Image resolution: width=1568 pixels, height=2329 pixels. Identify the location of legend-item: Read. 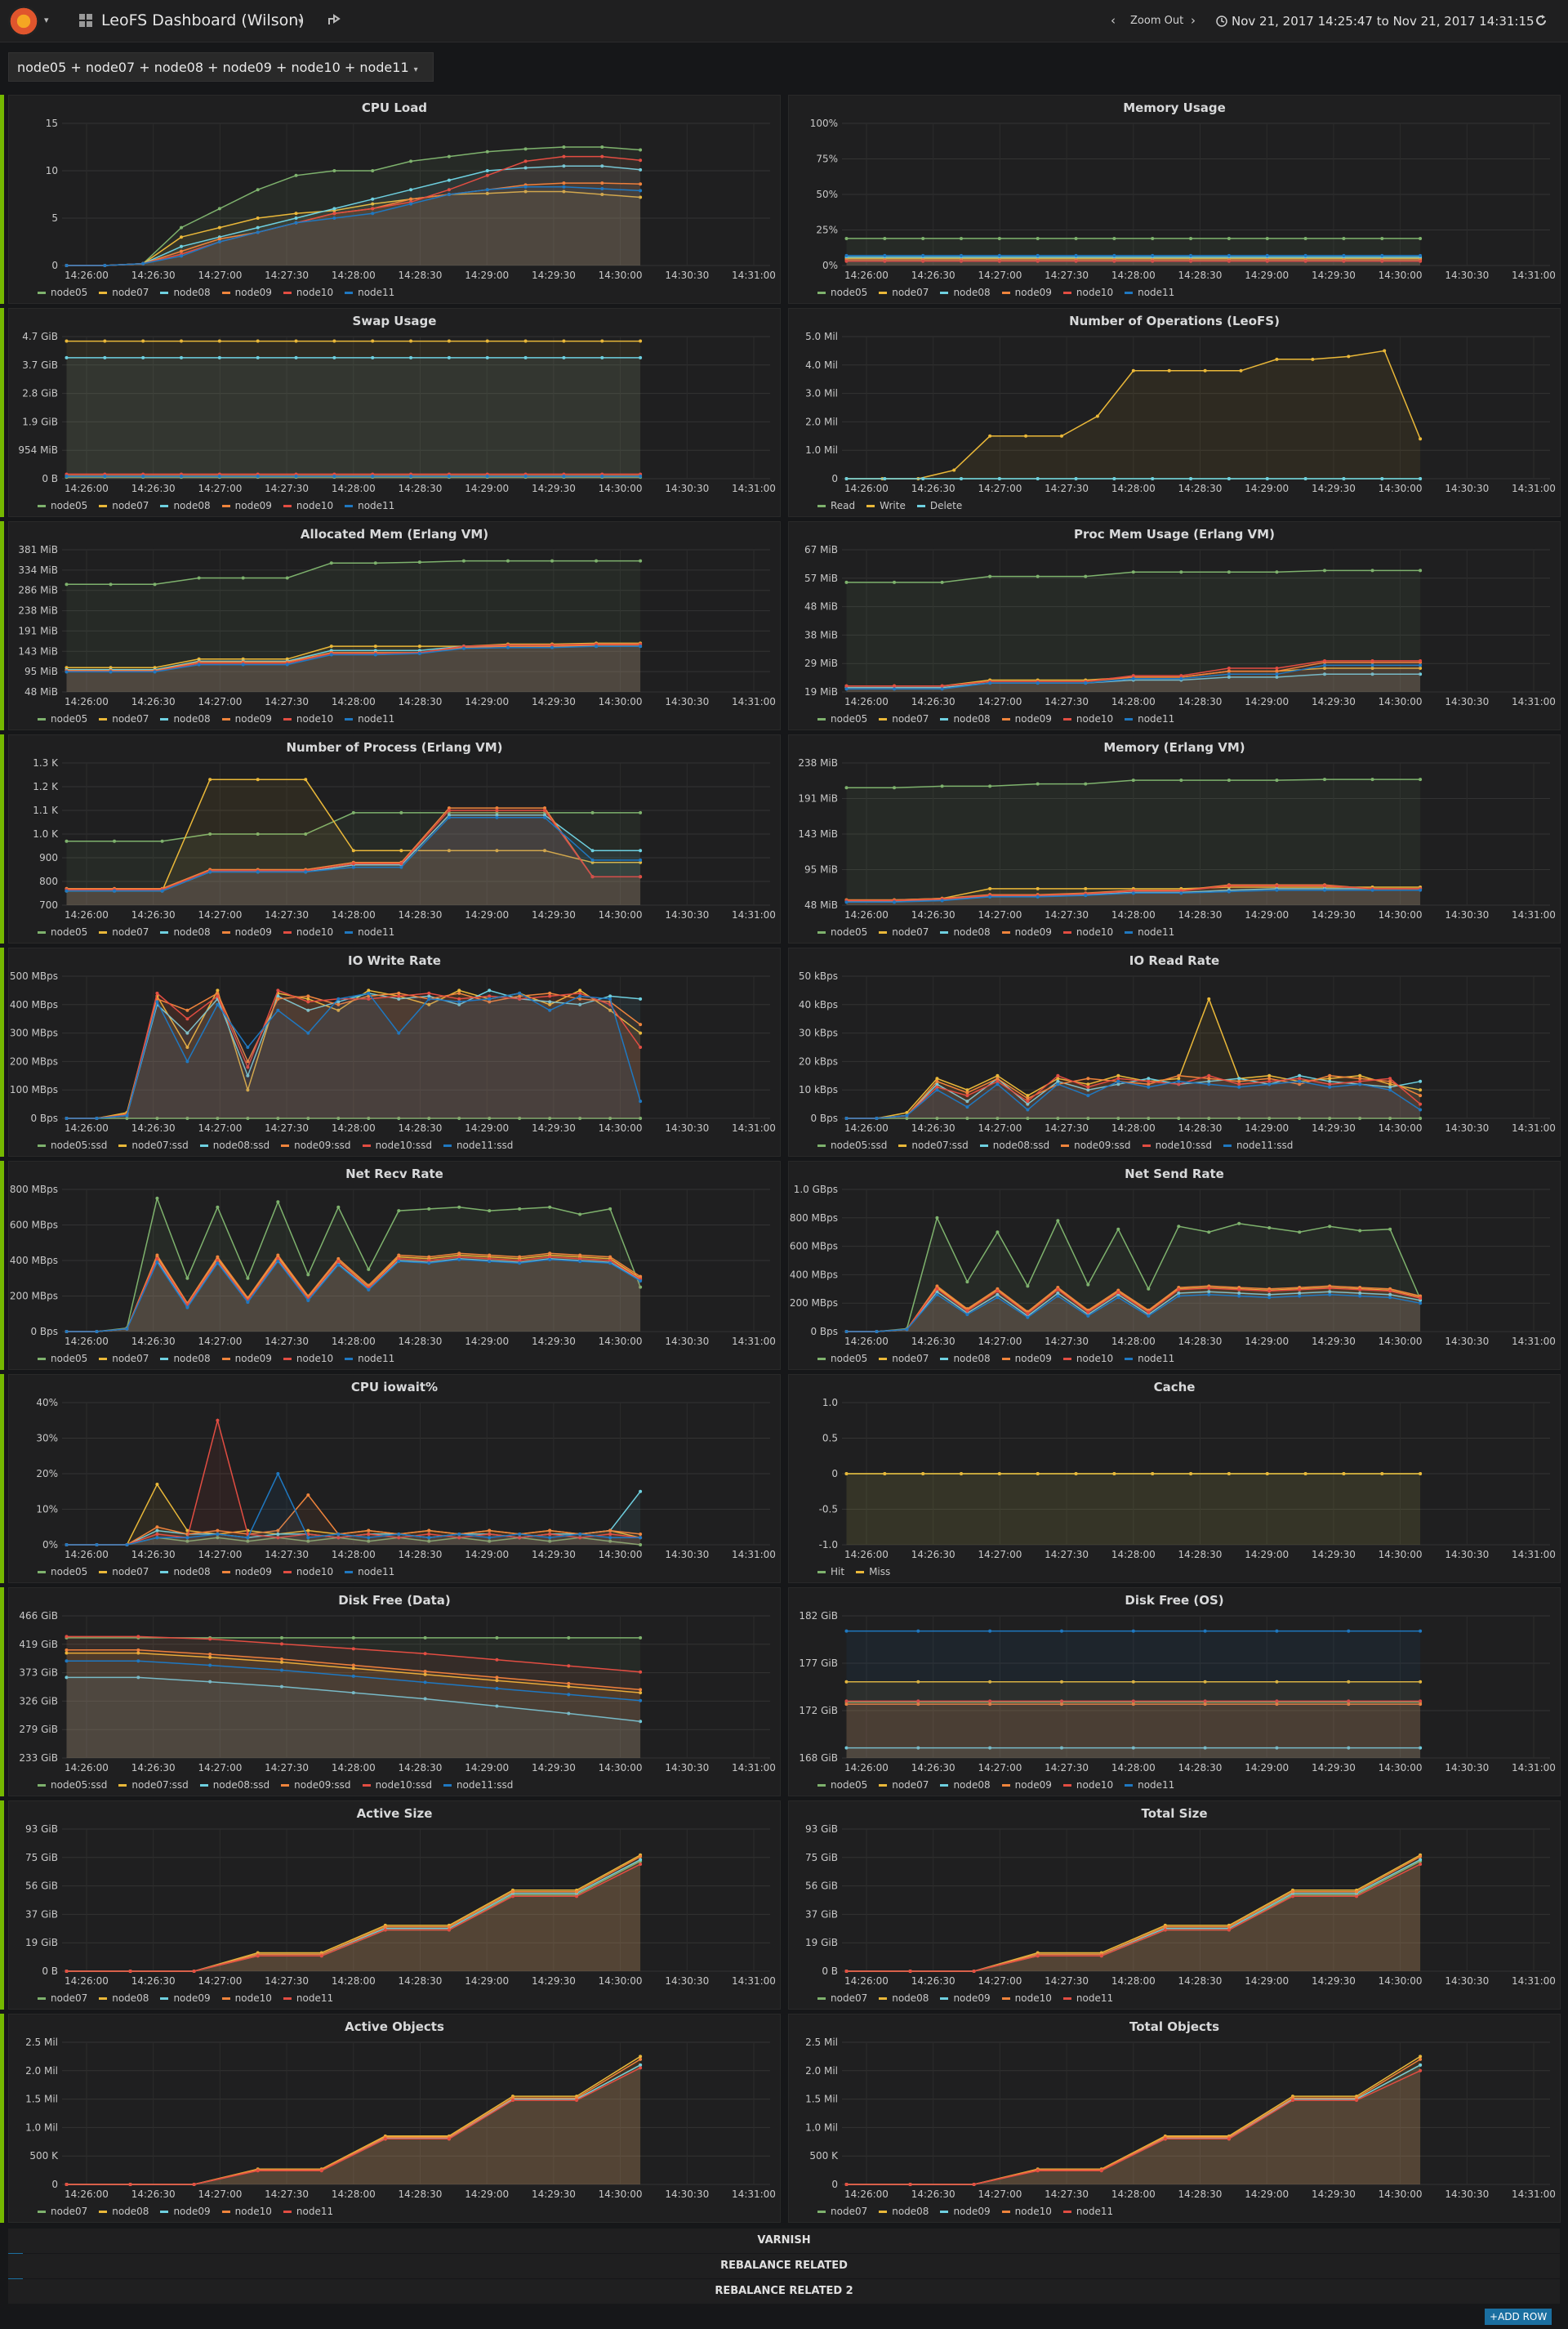
(836, 506).